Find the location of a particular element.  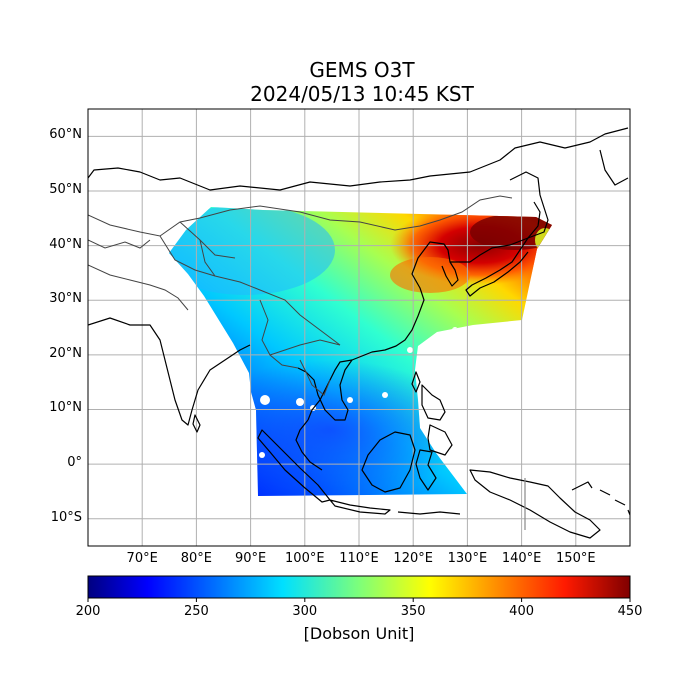

colorbar-gradient is located at coordinates (359, 587).